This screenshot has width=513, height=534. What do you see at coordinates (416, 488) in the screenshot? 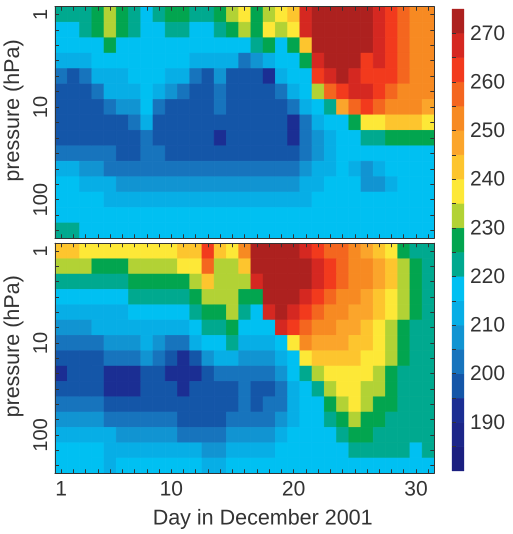
I see `x-tick-label: 30` at bounding box center [416, 488].